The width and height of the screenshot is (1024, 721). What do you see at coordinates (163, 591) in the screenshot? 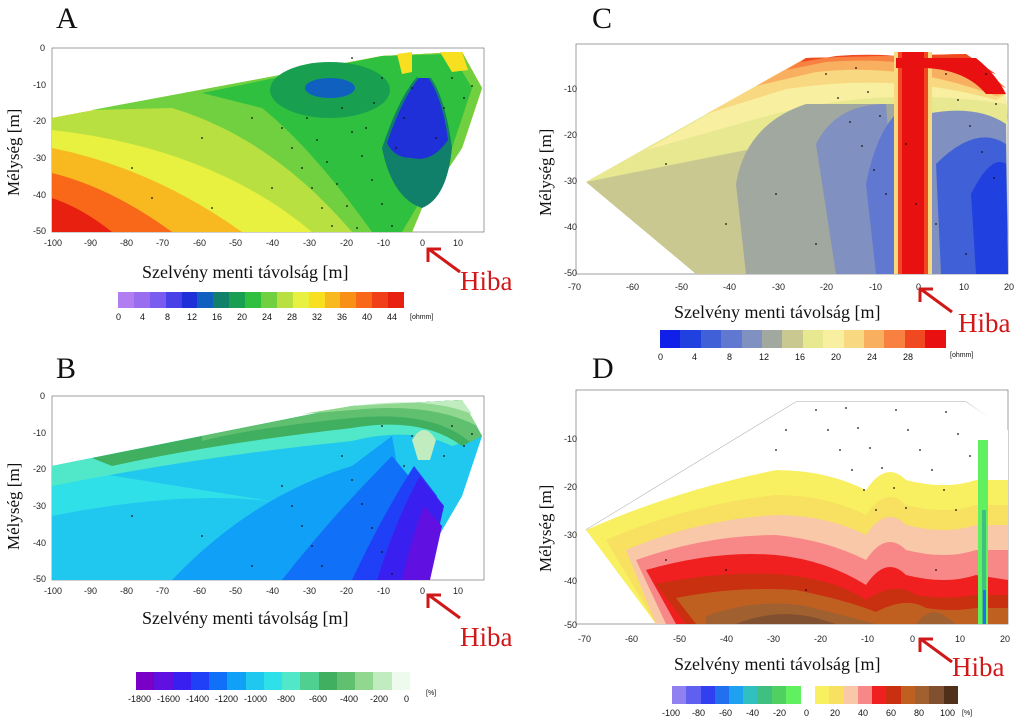
I see `panel-b-xtick-3: -70` at bounding box center [163, 591].